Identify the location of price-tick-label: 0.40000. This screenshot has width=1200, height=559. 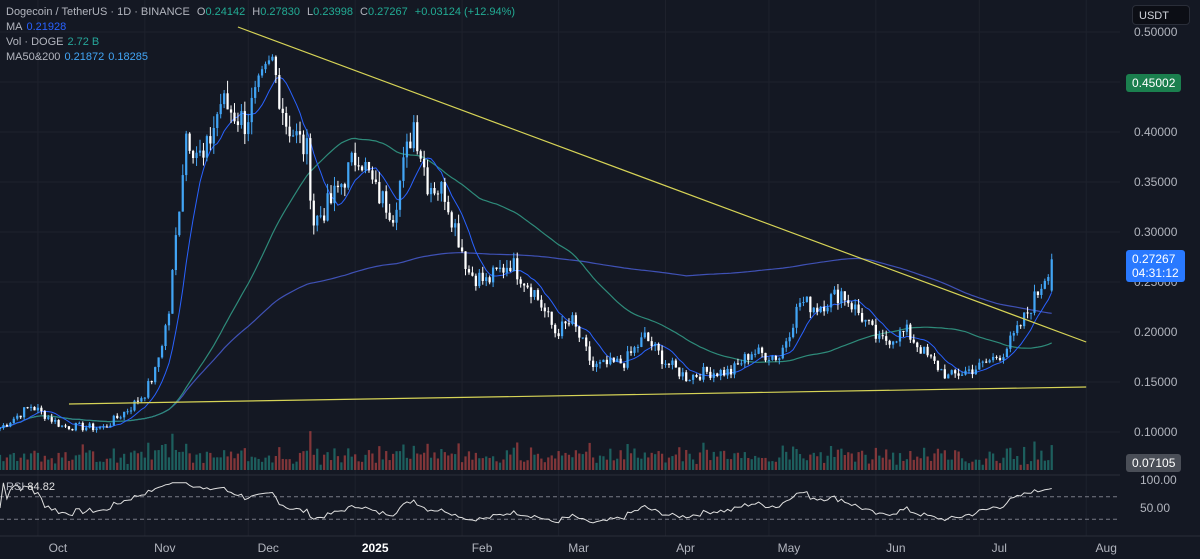
(1156, 132).